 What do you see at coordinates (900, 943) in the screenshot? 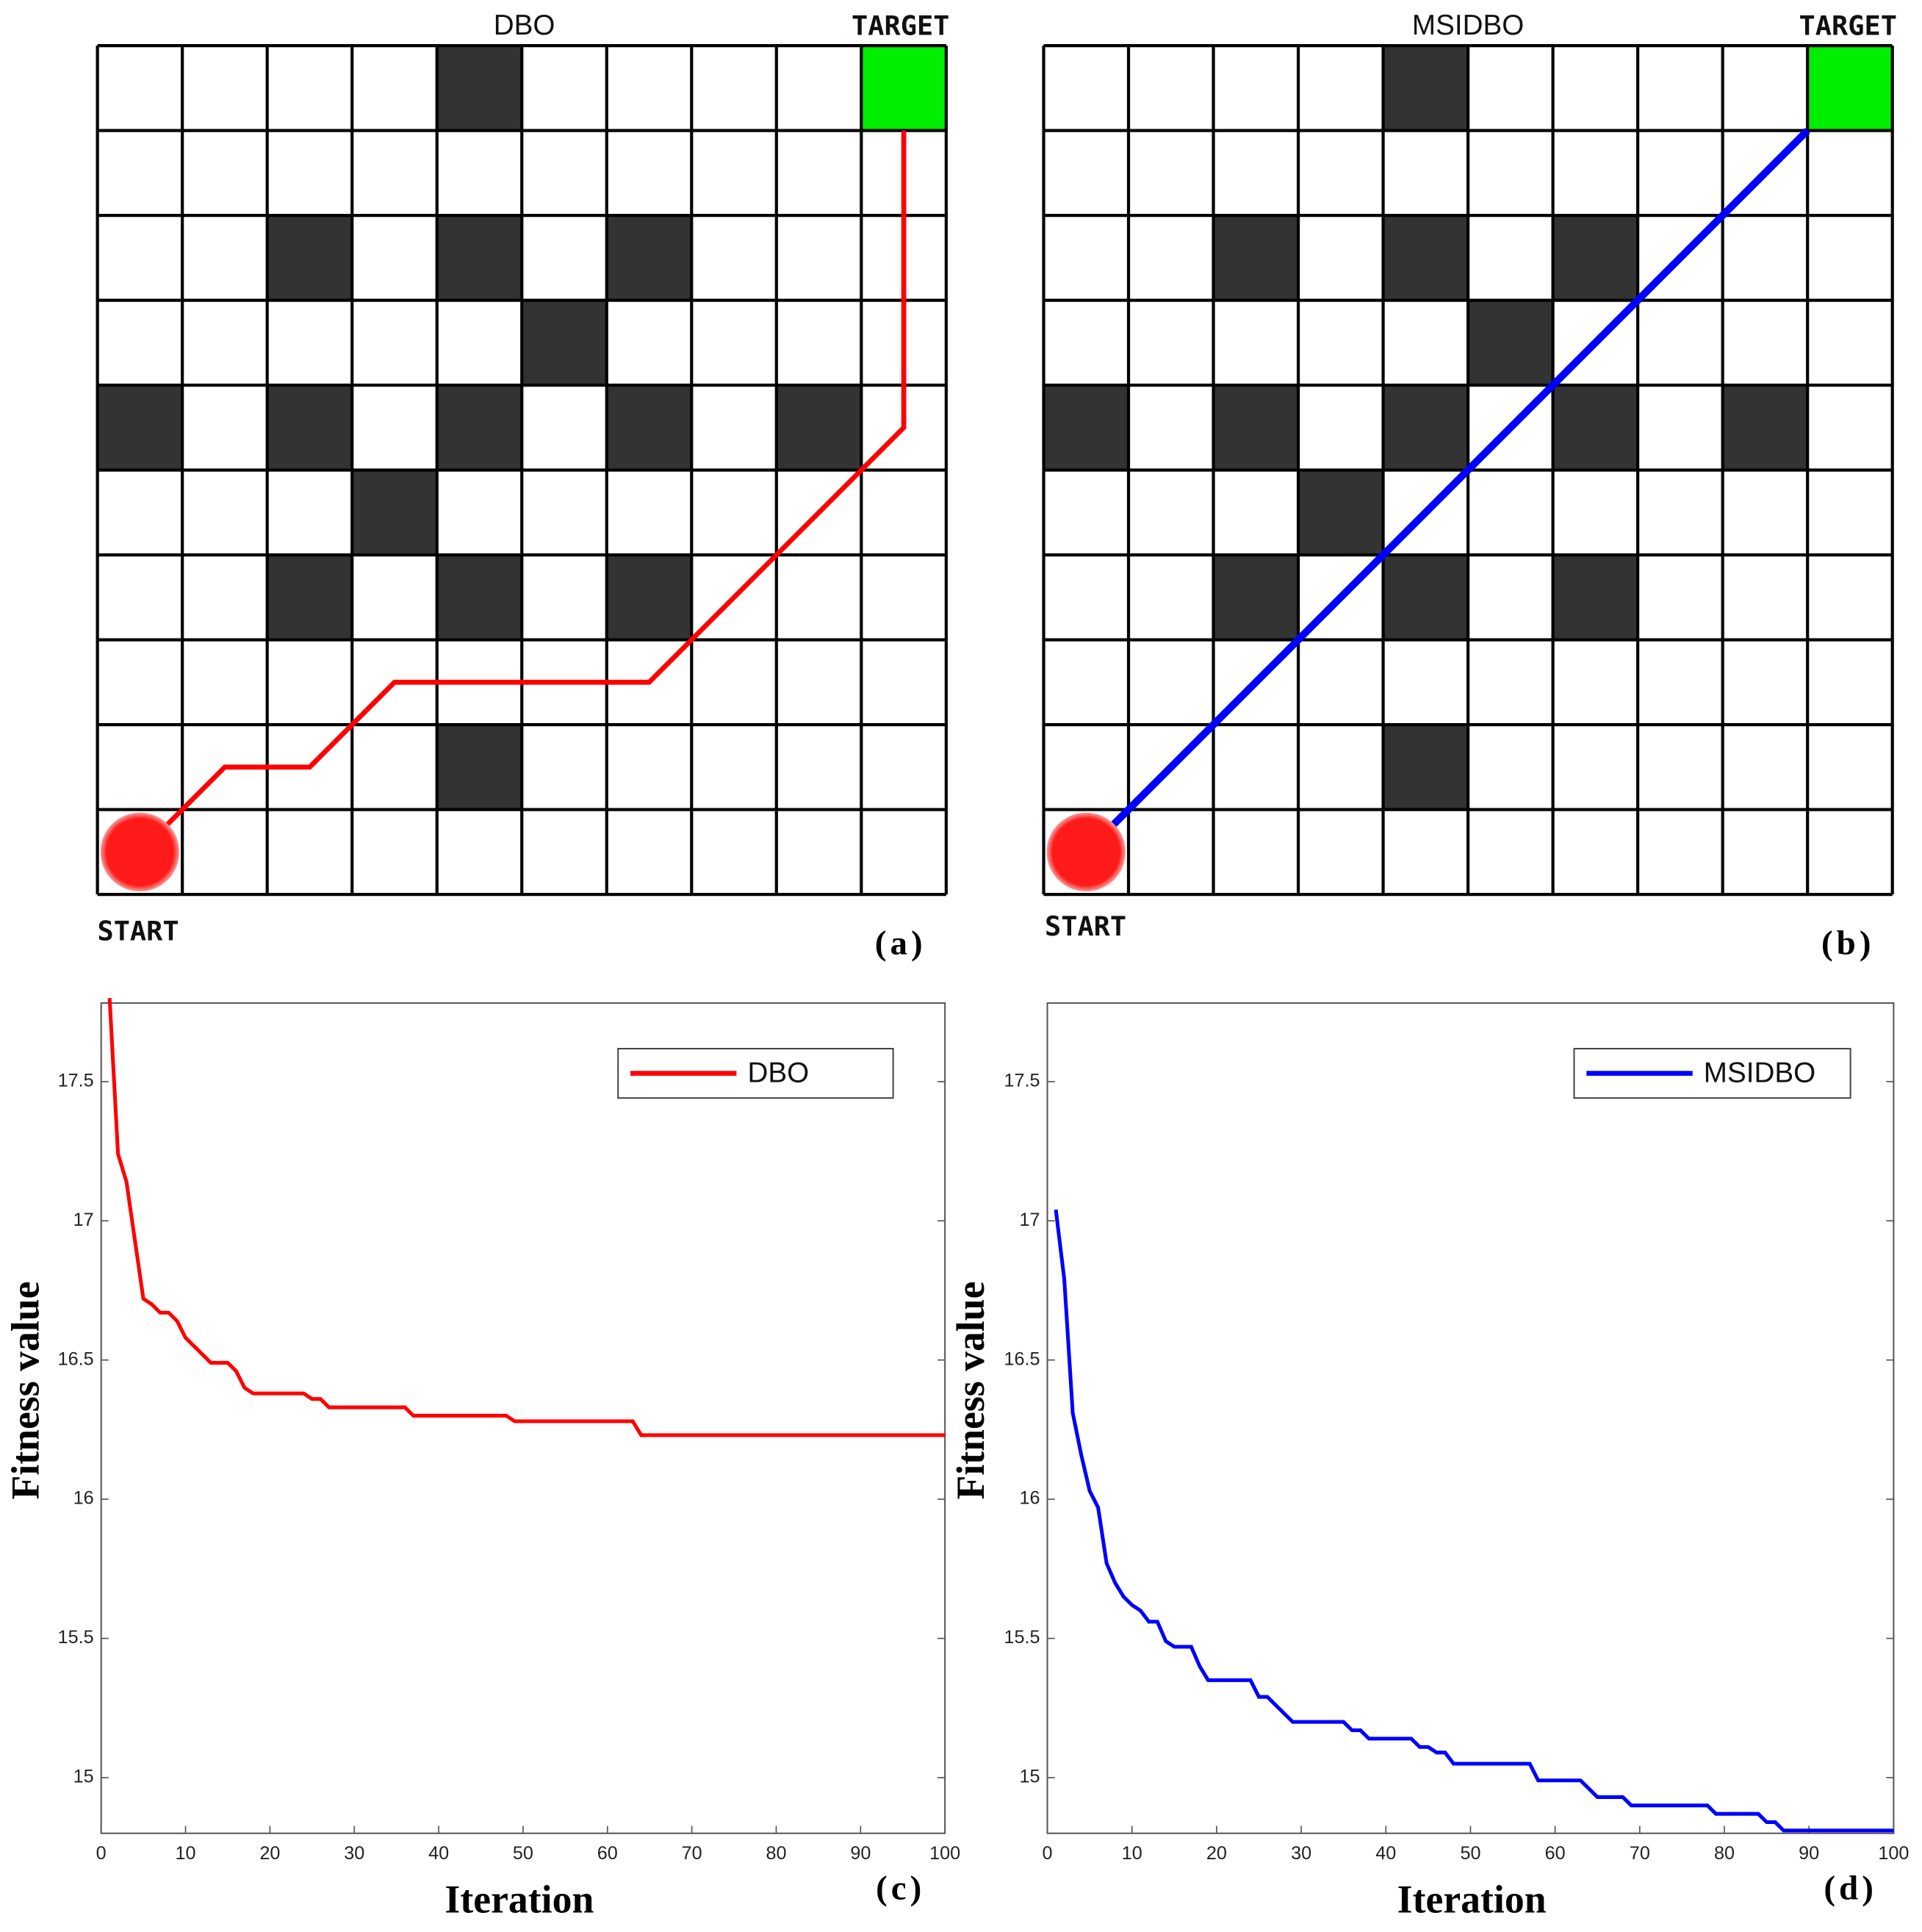
I see `panel-label: (a)` at bounding box center [900, 943].